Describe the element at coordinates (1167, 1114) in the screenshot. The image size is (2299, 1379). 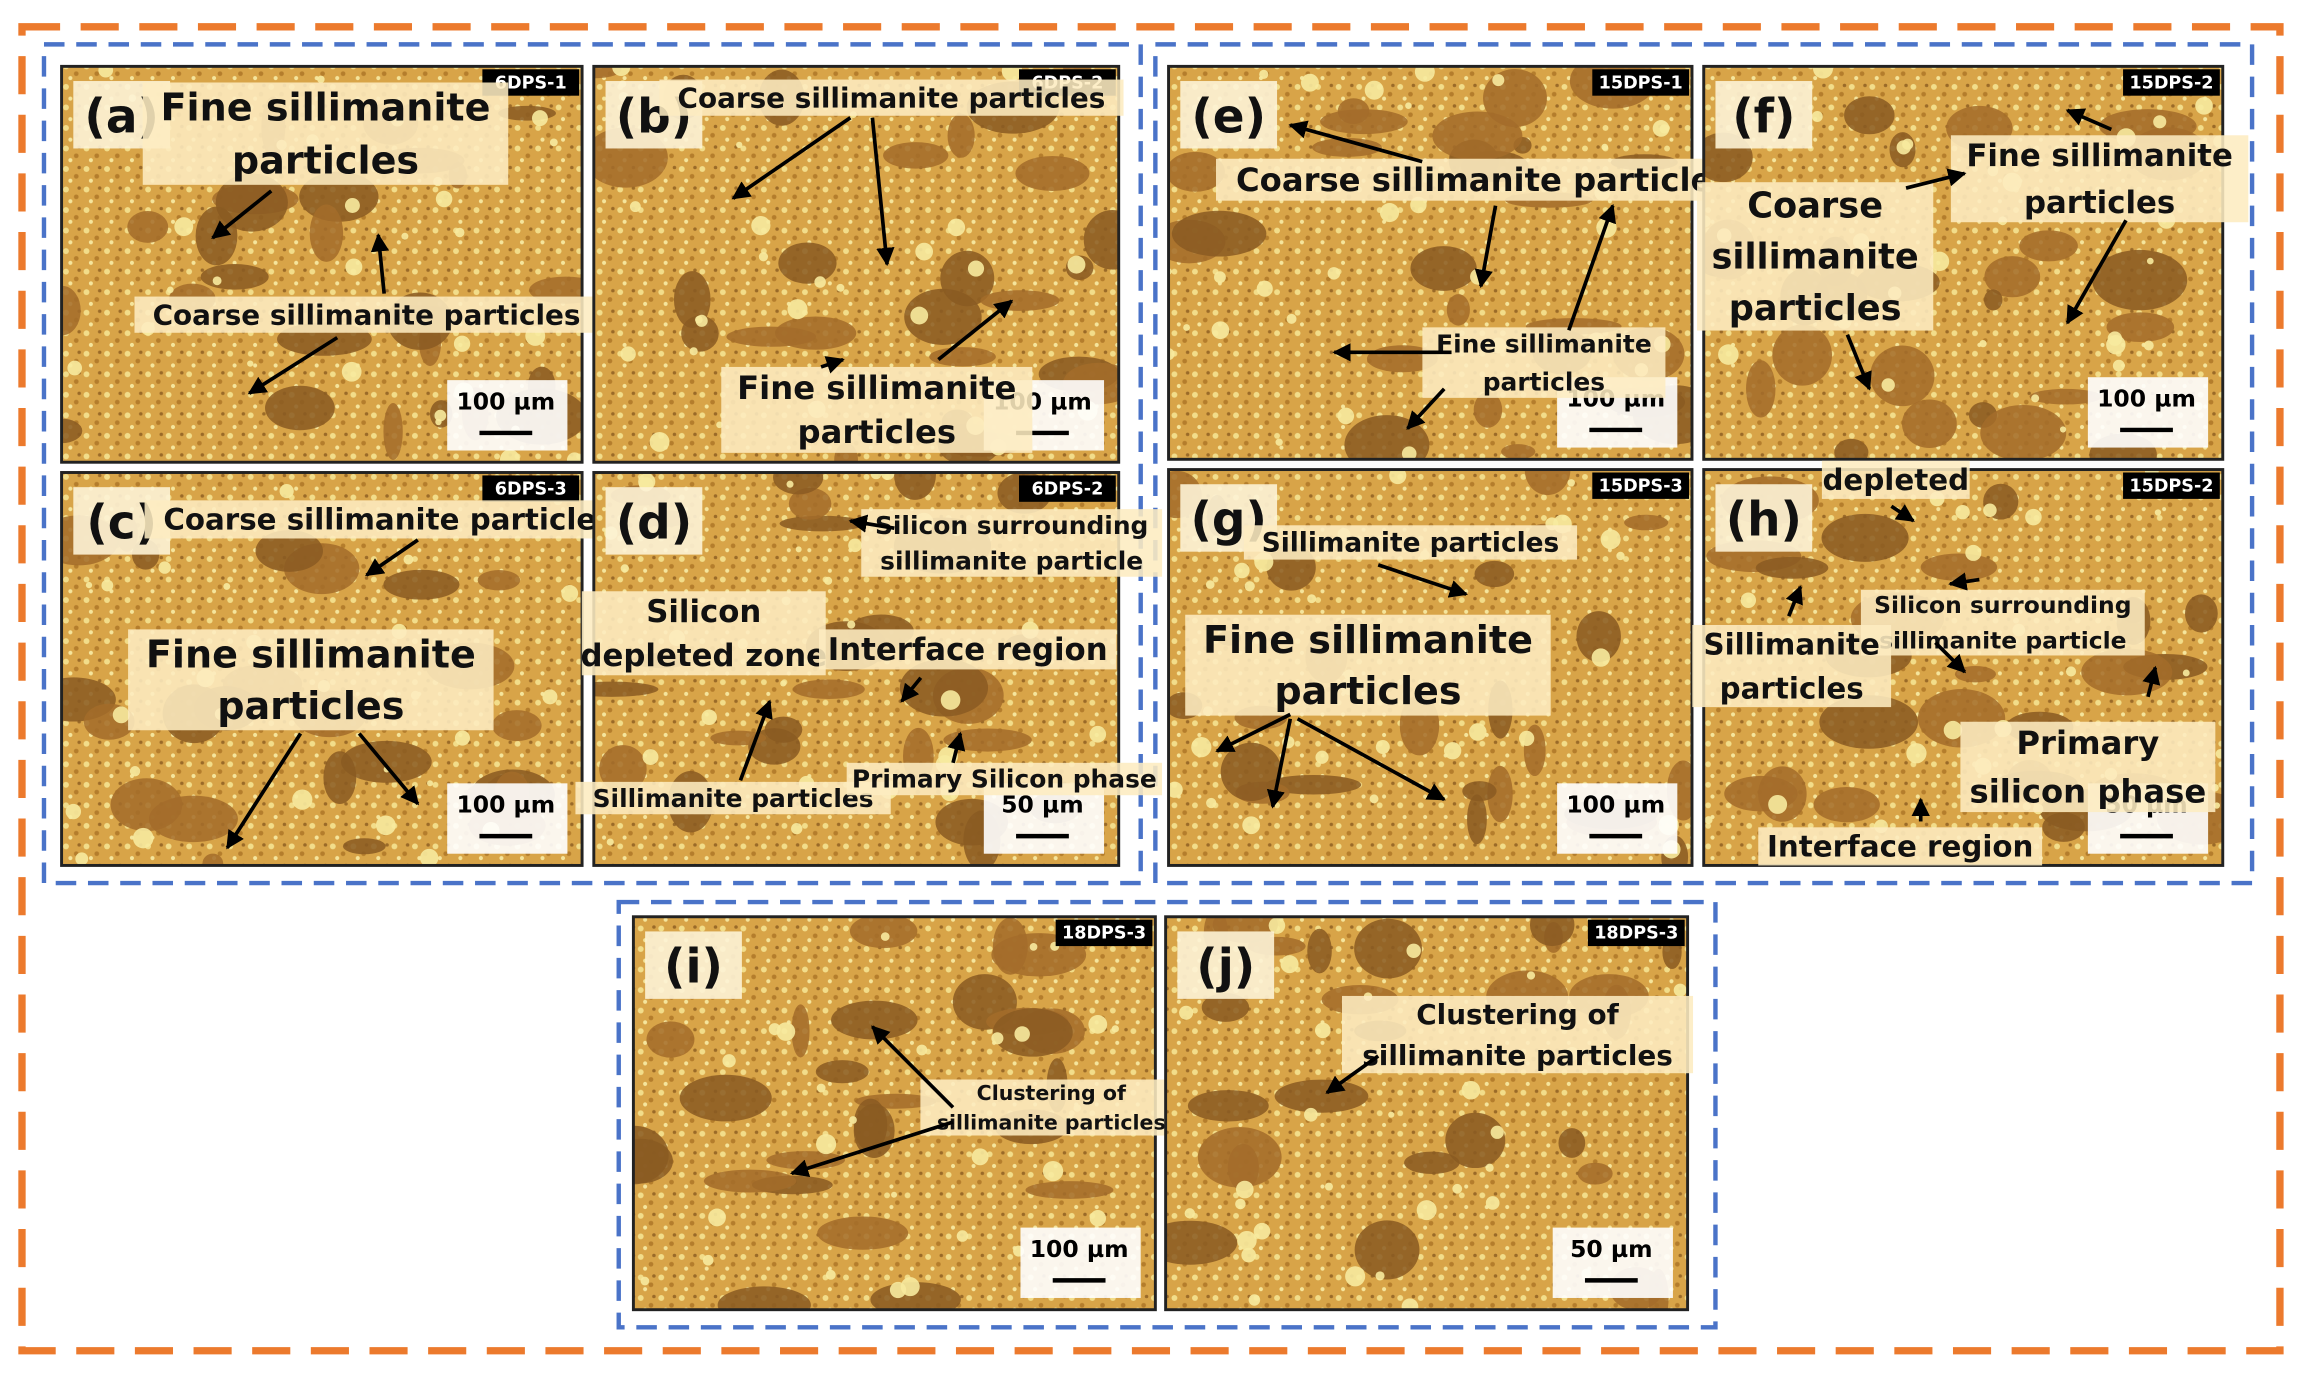
I see `group-frame` at that location.